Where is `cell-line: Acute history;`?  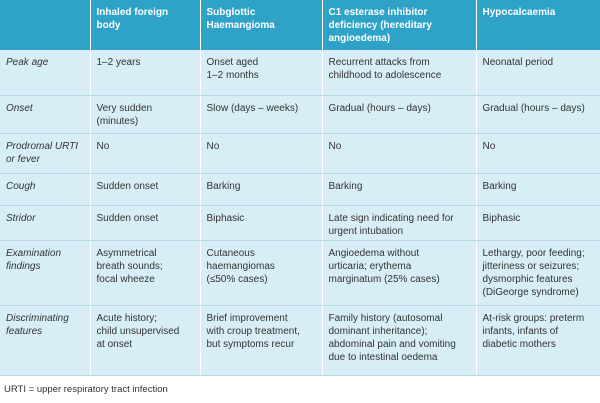 cell-line: Acute history; is located at coordinates (127, 318).